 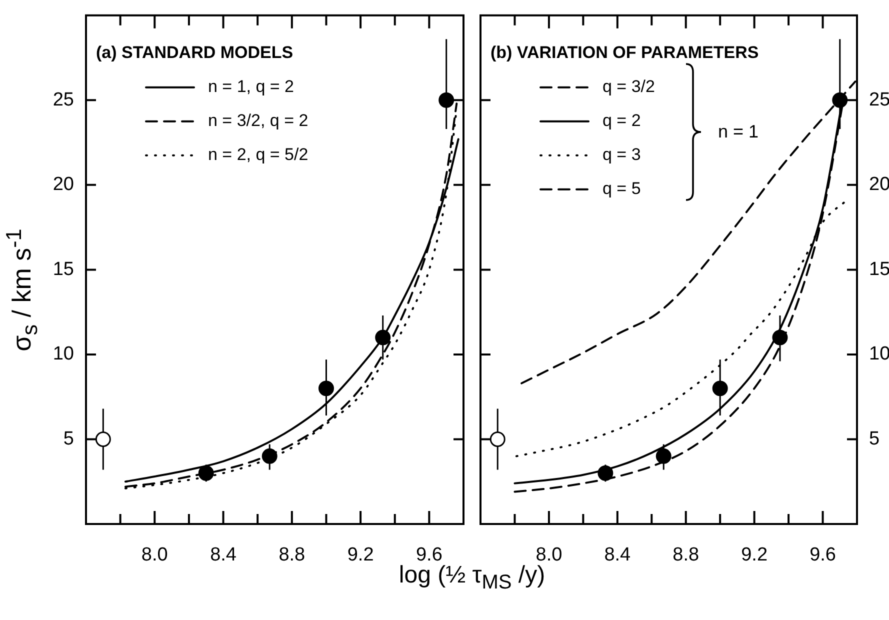 What do you see at coordinates (195, 52) in the screenshot?
I see `text: (a) STANDARD MODELS` at bounding box center [195, 52].